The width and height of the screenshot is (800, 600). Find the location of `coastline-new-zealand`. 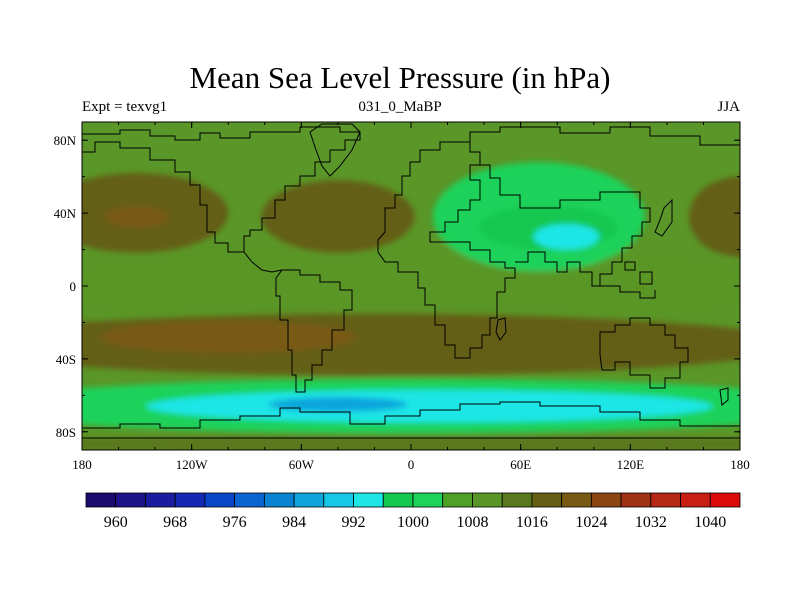

coastline-new-zealand is located at coordinates (724, 396).